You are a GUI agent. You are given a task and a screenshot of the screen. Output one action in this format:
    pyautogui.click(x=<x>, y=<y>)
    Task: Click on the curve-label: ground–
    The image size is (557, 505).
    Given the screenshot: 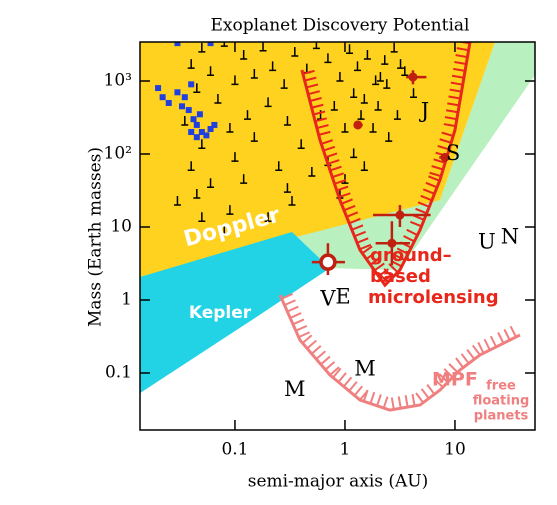 What is the action you would take?
    pyautogui.click(x=411, y=255)
    